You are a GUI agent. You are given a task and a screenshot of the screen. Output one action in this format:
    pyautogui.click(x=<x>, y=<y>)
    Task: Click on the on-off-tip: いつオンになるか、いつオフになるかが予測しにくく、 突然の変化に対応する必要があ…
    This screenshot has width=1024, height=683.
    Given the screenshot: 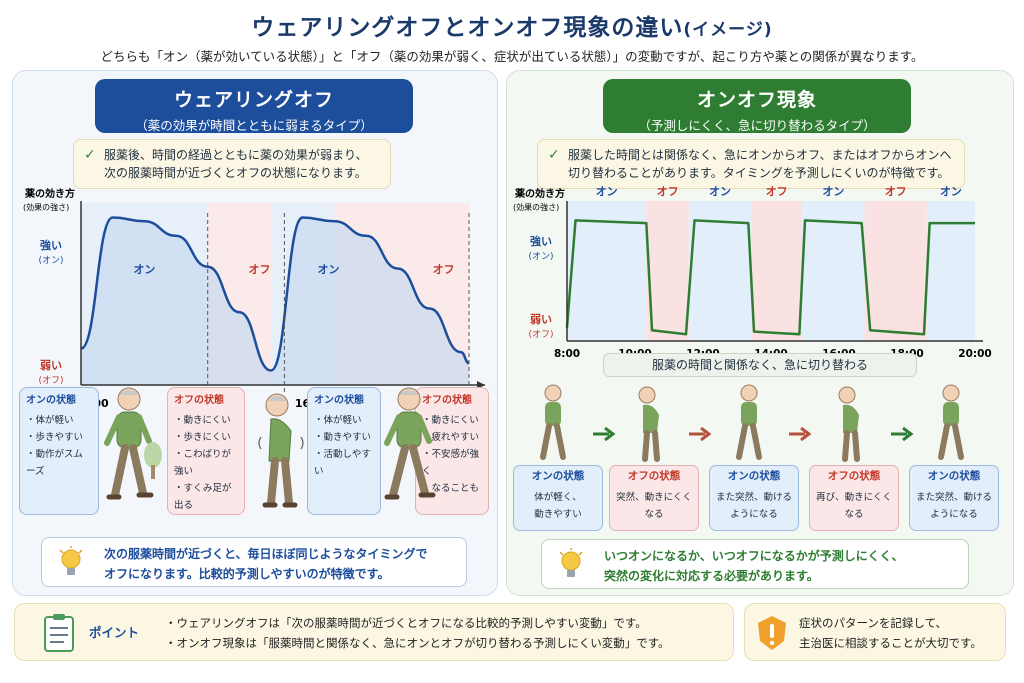 What is the action you would take?
    pyautogui.click(x=755, y=564)
    